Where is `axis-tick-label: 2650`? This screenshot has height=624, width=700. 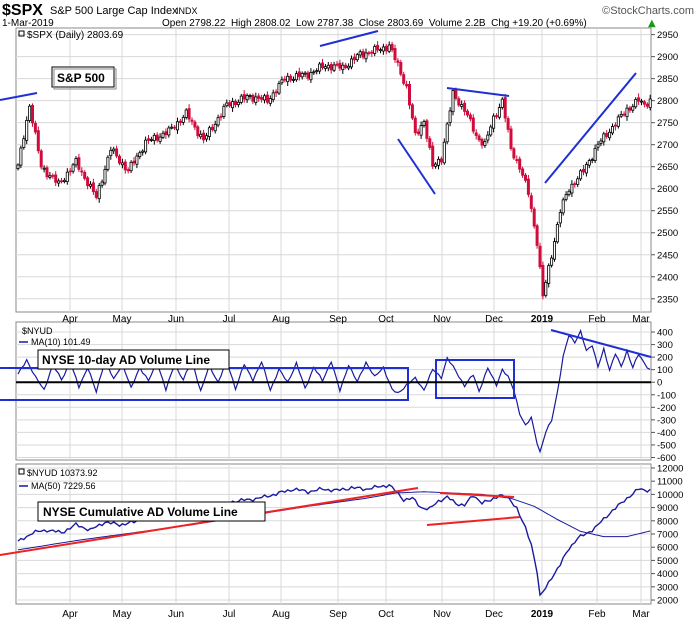 axis-tick-label: 2650 is located at coordinates (667, 167).